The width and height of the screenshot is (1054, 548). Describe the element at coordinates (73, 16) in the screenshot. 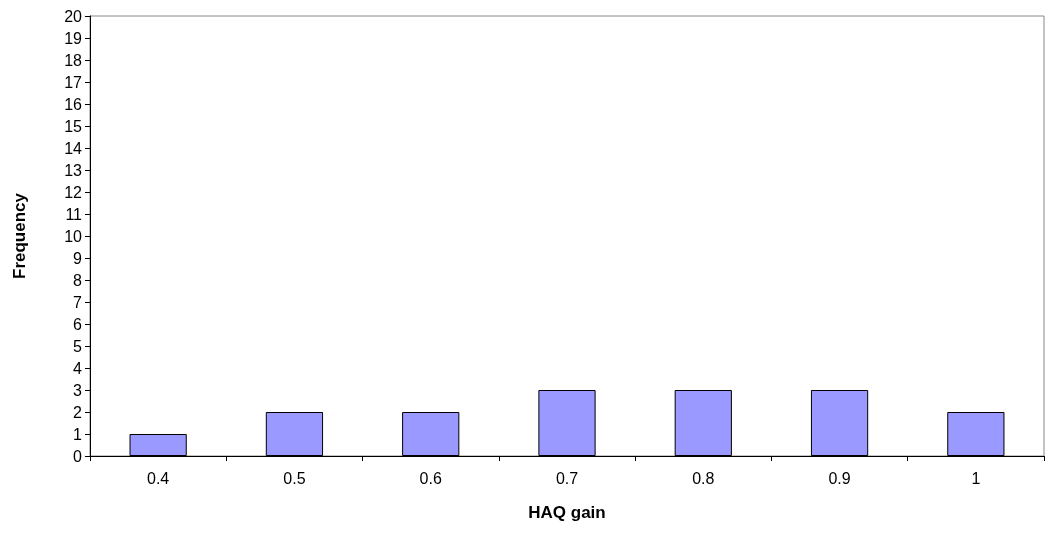

I see `y-tick-label: 20` at that location.